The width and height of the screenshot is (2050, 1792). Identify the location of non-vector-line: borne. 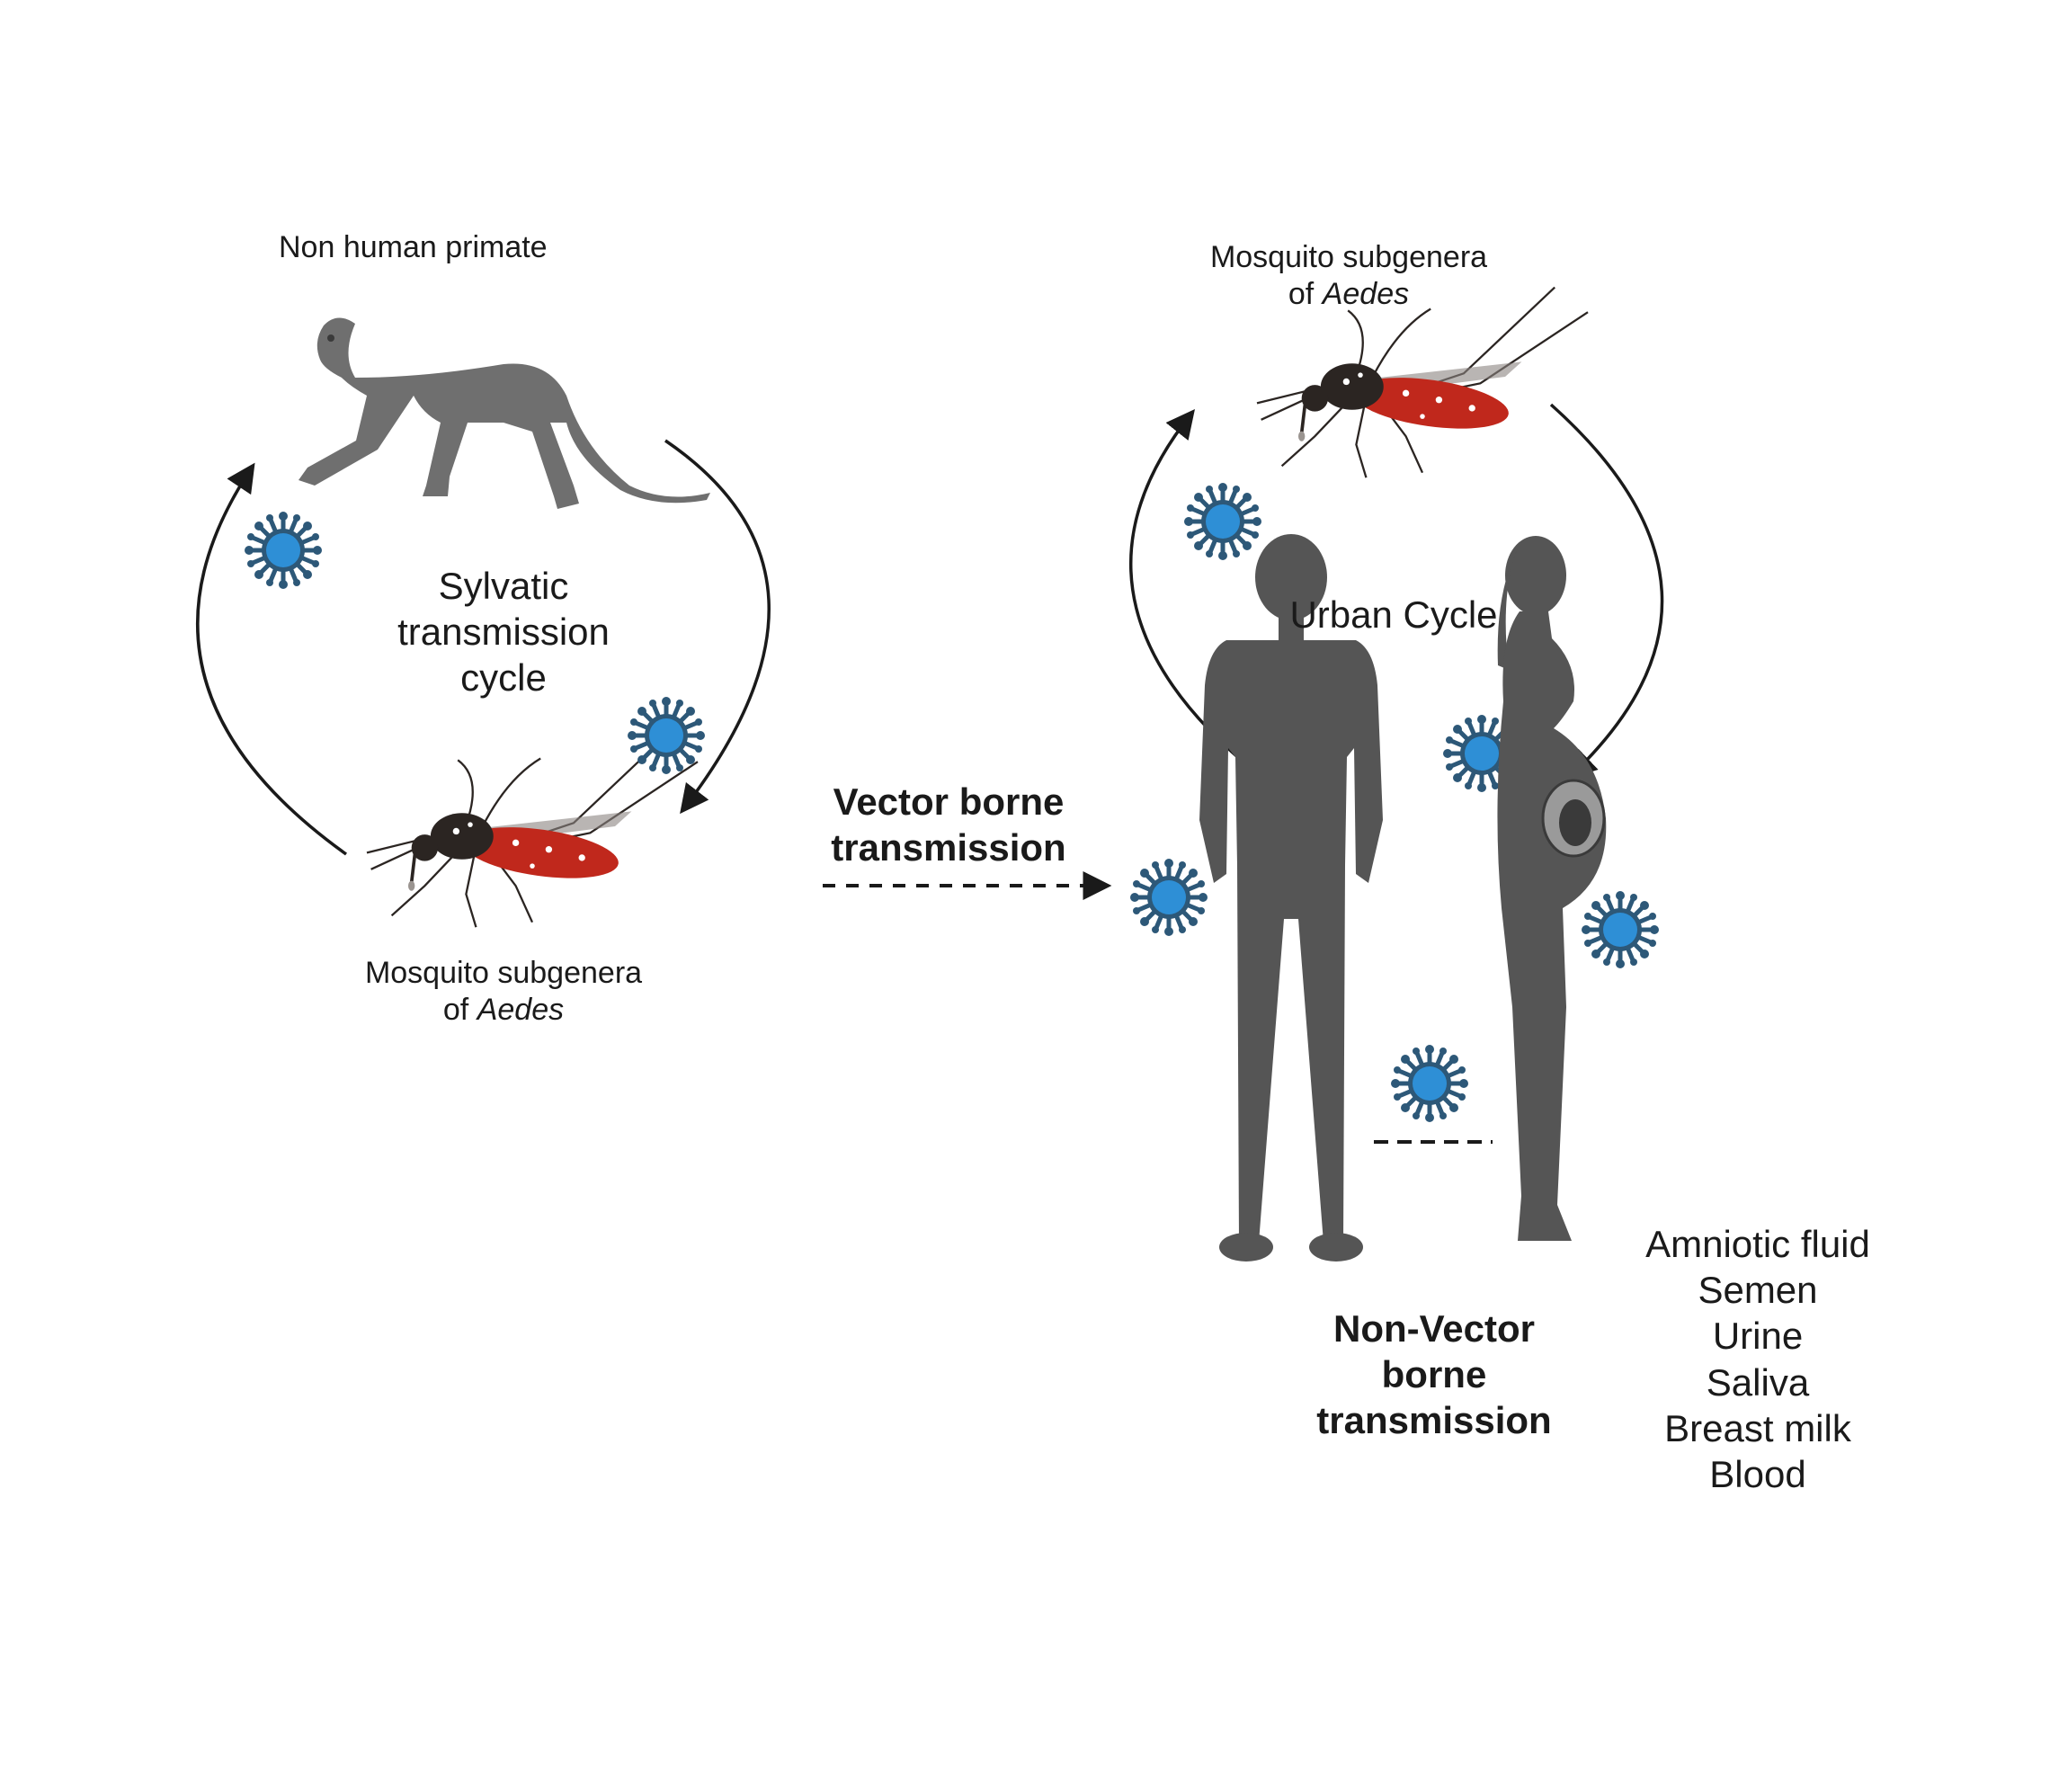
(1434, 1375).